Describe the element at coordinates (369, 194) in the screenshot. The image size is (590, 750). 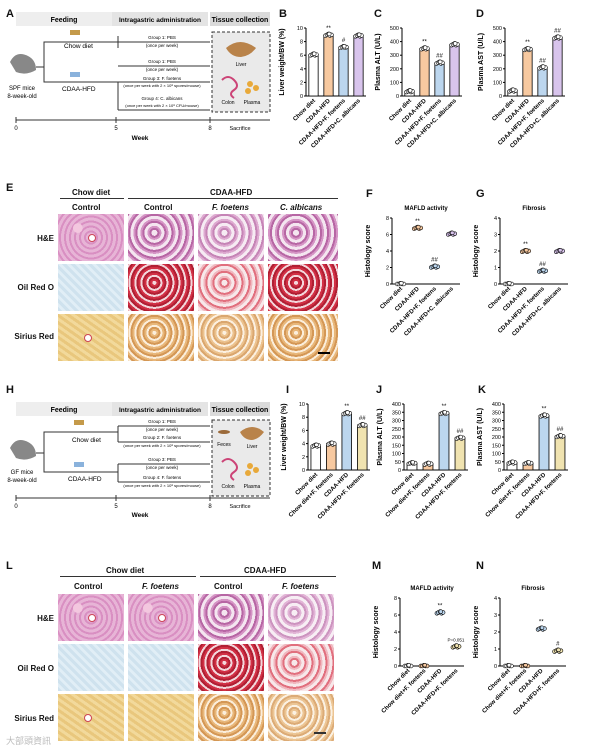
I see `panel-letter-f: F` at that location.